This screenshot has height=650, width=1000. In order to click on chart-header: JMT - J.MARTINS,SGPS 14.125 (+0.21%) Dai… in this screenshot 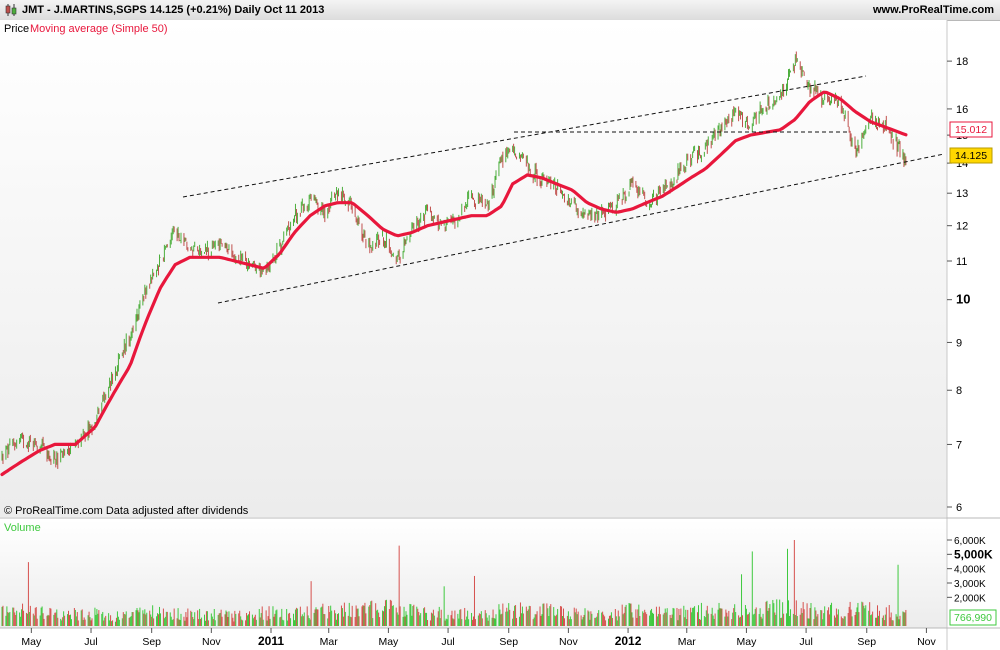, I will do `click(500, 10)`.